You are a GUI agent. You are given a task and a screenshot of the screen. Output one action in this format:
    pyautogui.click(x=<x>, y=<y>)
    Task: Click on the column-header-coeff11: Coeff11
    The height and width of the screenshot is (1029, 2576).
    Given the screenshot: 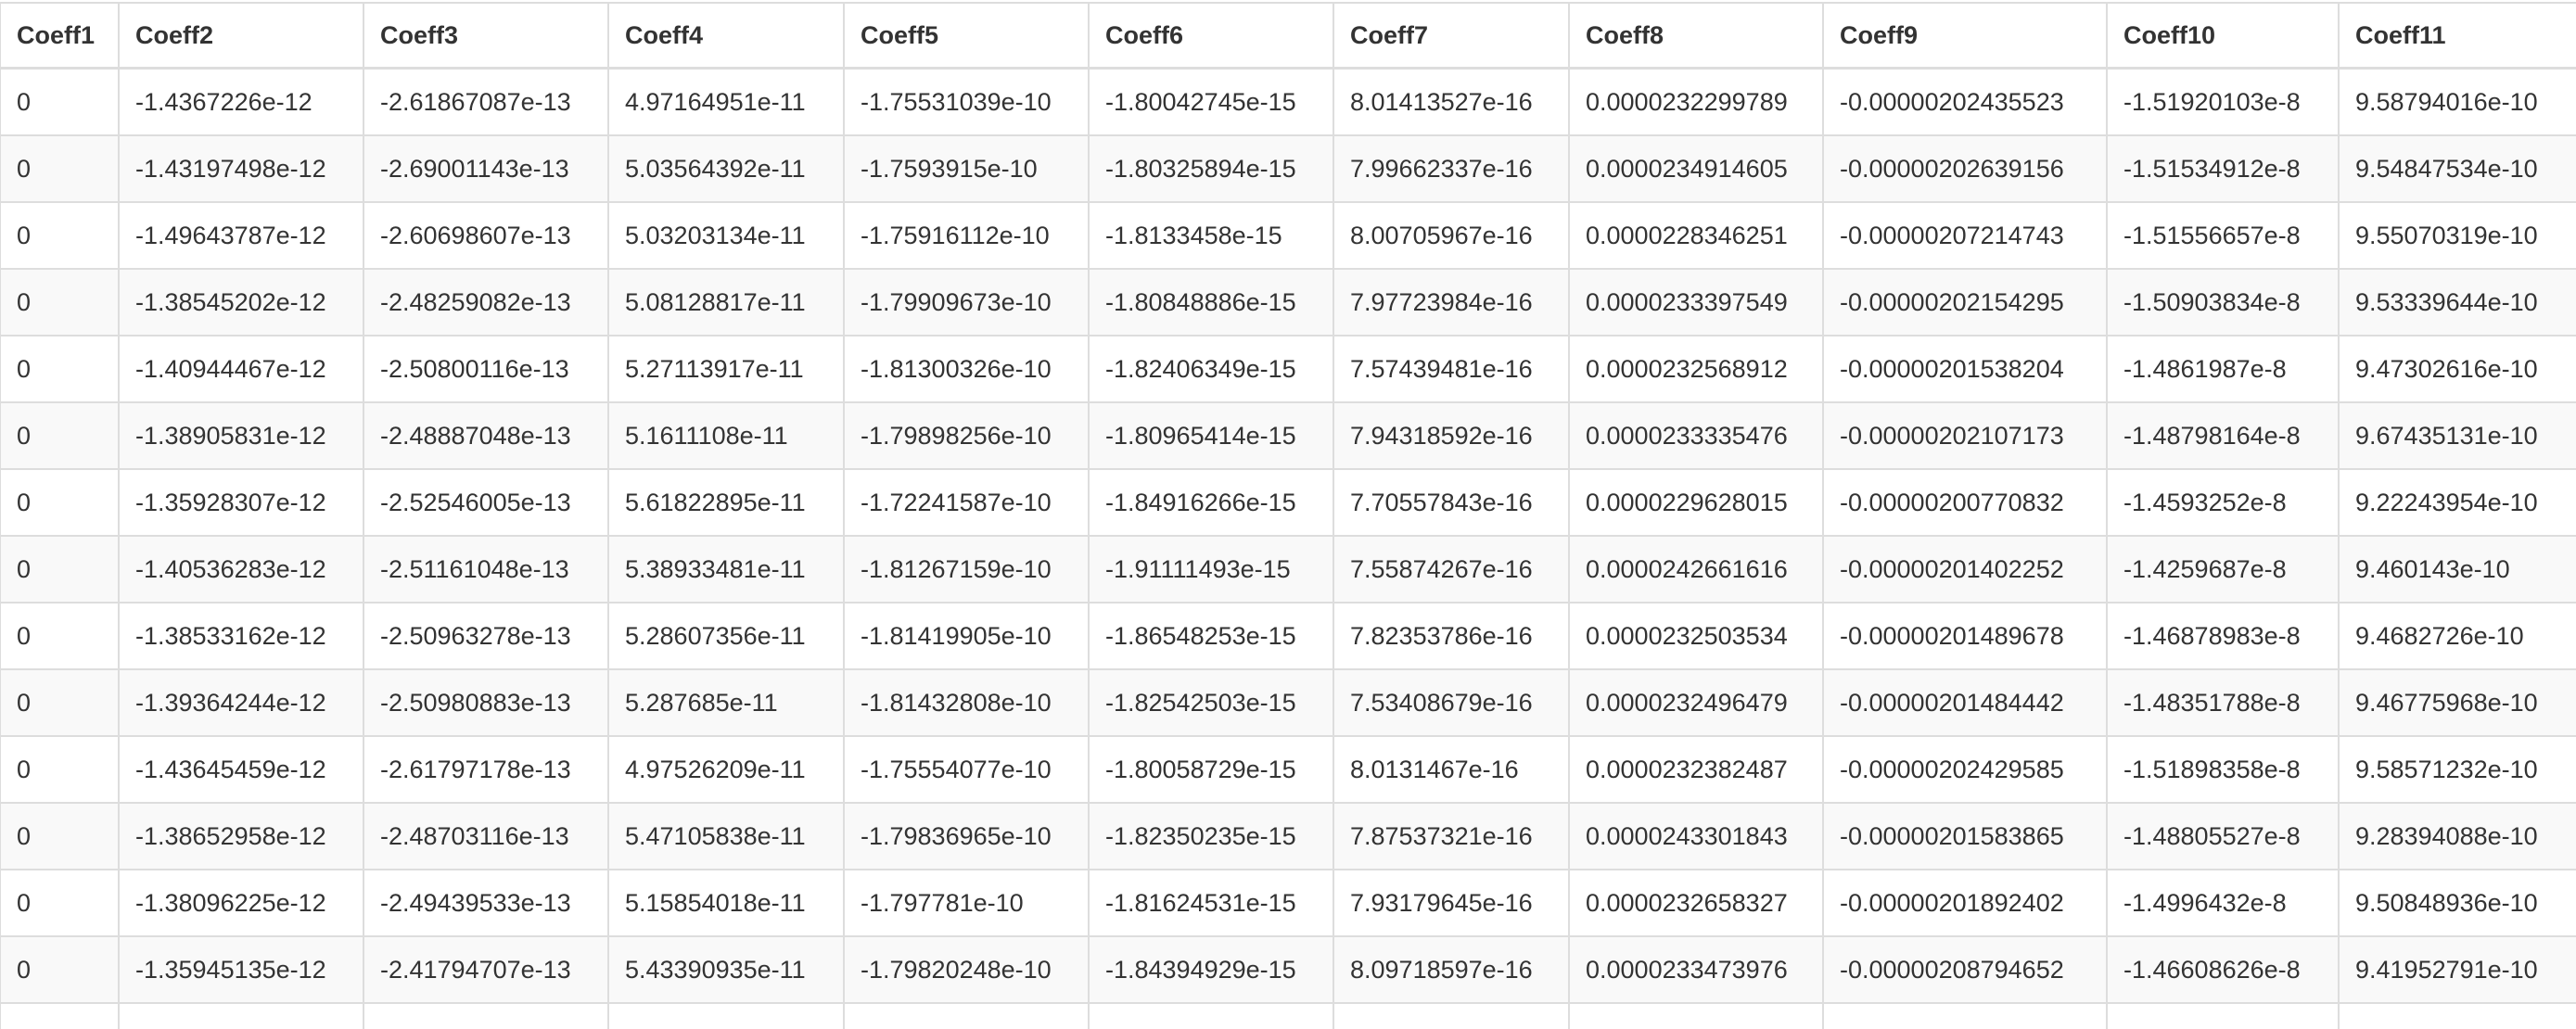 What is the action you would take?
    pyautogui.click(x=2457, y=36)
    